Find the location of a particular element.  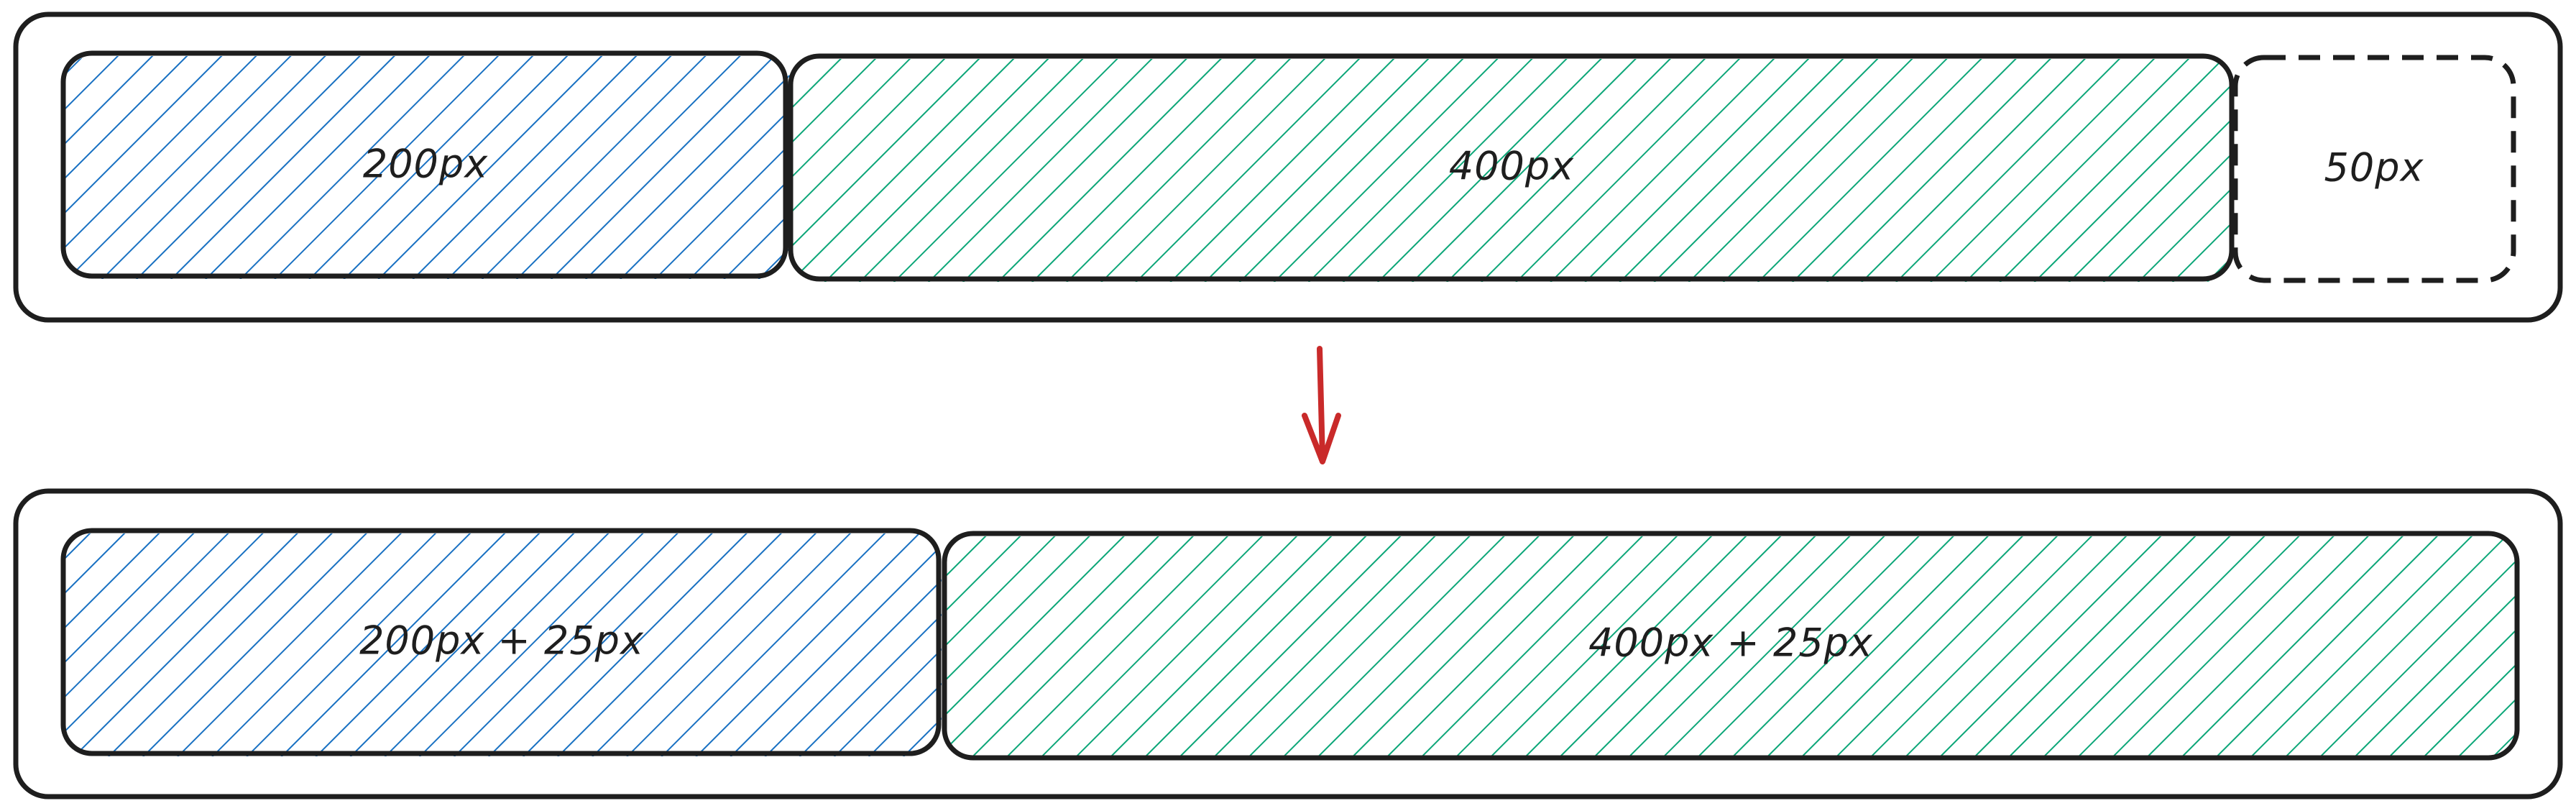

before-remainder-label: 50px is located at coordinates (2374, 168).